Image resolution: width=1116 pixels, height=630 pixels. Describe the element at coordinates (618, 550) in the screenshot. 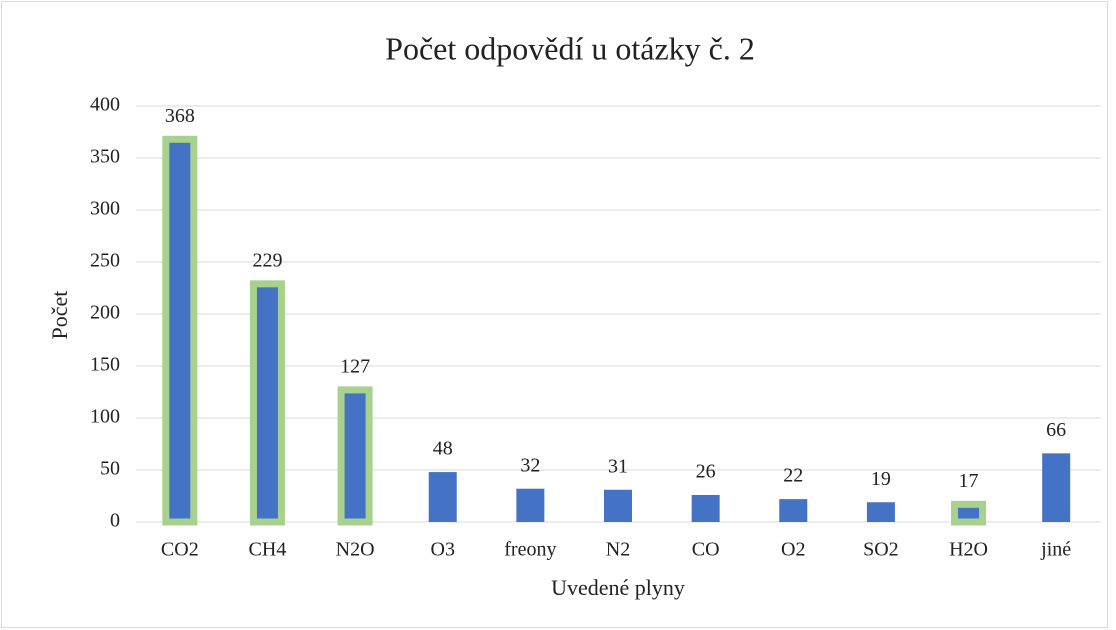

I see `x-tick-label: N2` at that location.